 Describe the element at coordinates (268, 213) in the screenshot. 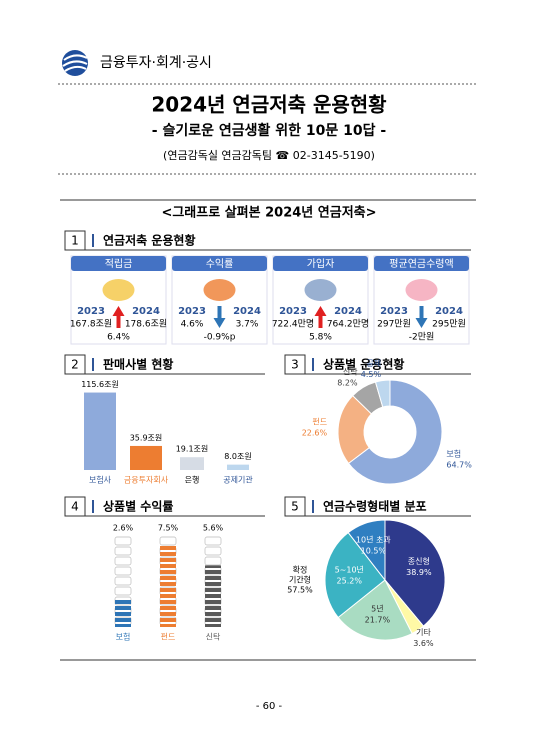

I see `banner: <그래프로 살펴본 2024년 연금저축>` at that location.